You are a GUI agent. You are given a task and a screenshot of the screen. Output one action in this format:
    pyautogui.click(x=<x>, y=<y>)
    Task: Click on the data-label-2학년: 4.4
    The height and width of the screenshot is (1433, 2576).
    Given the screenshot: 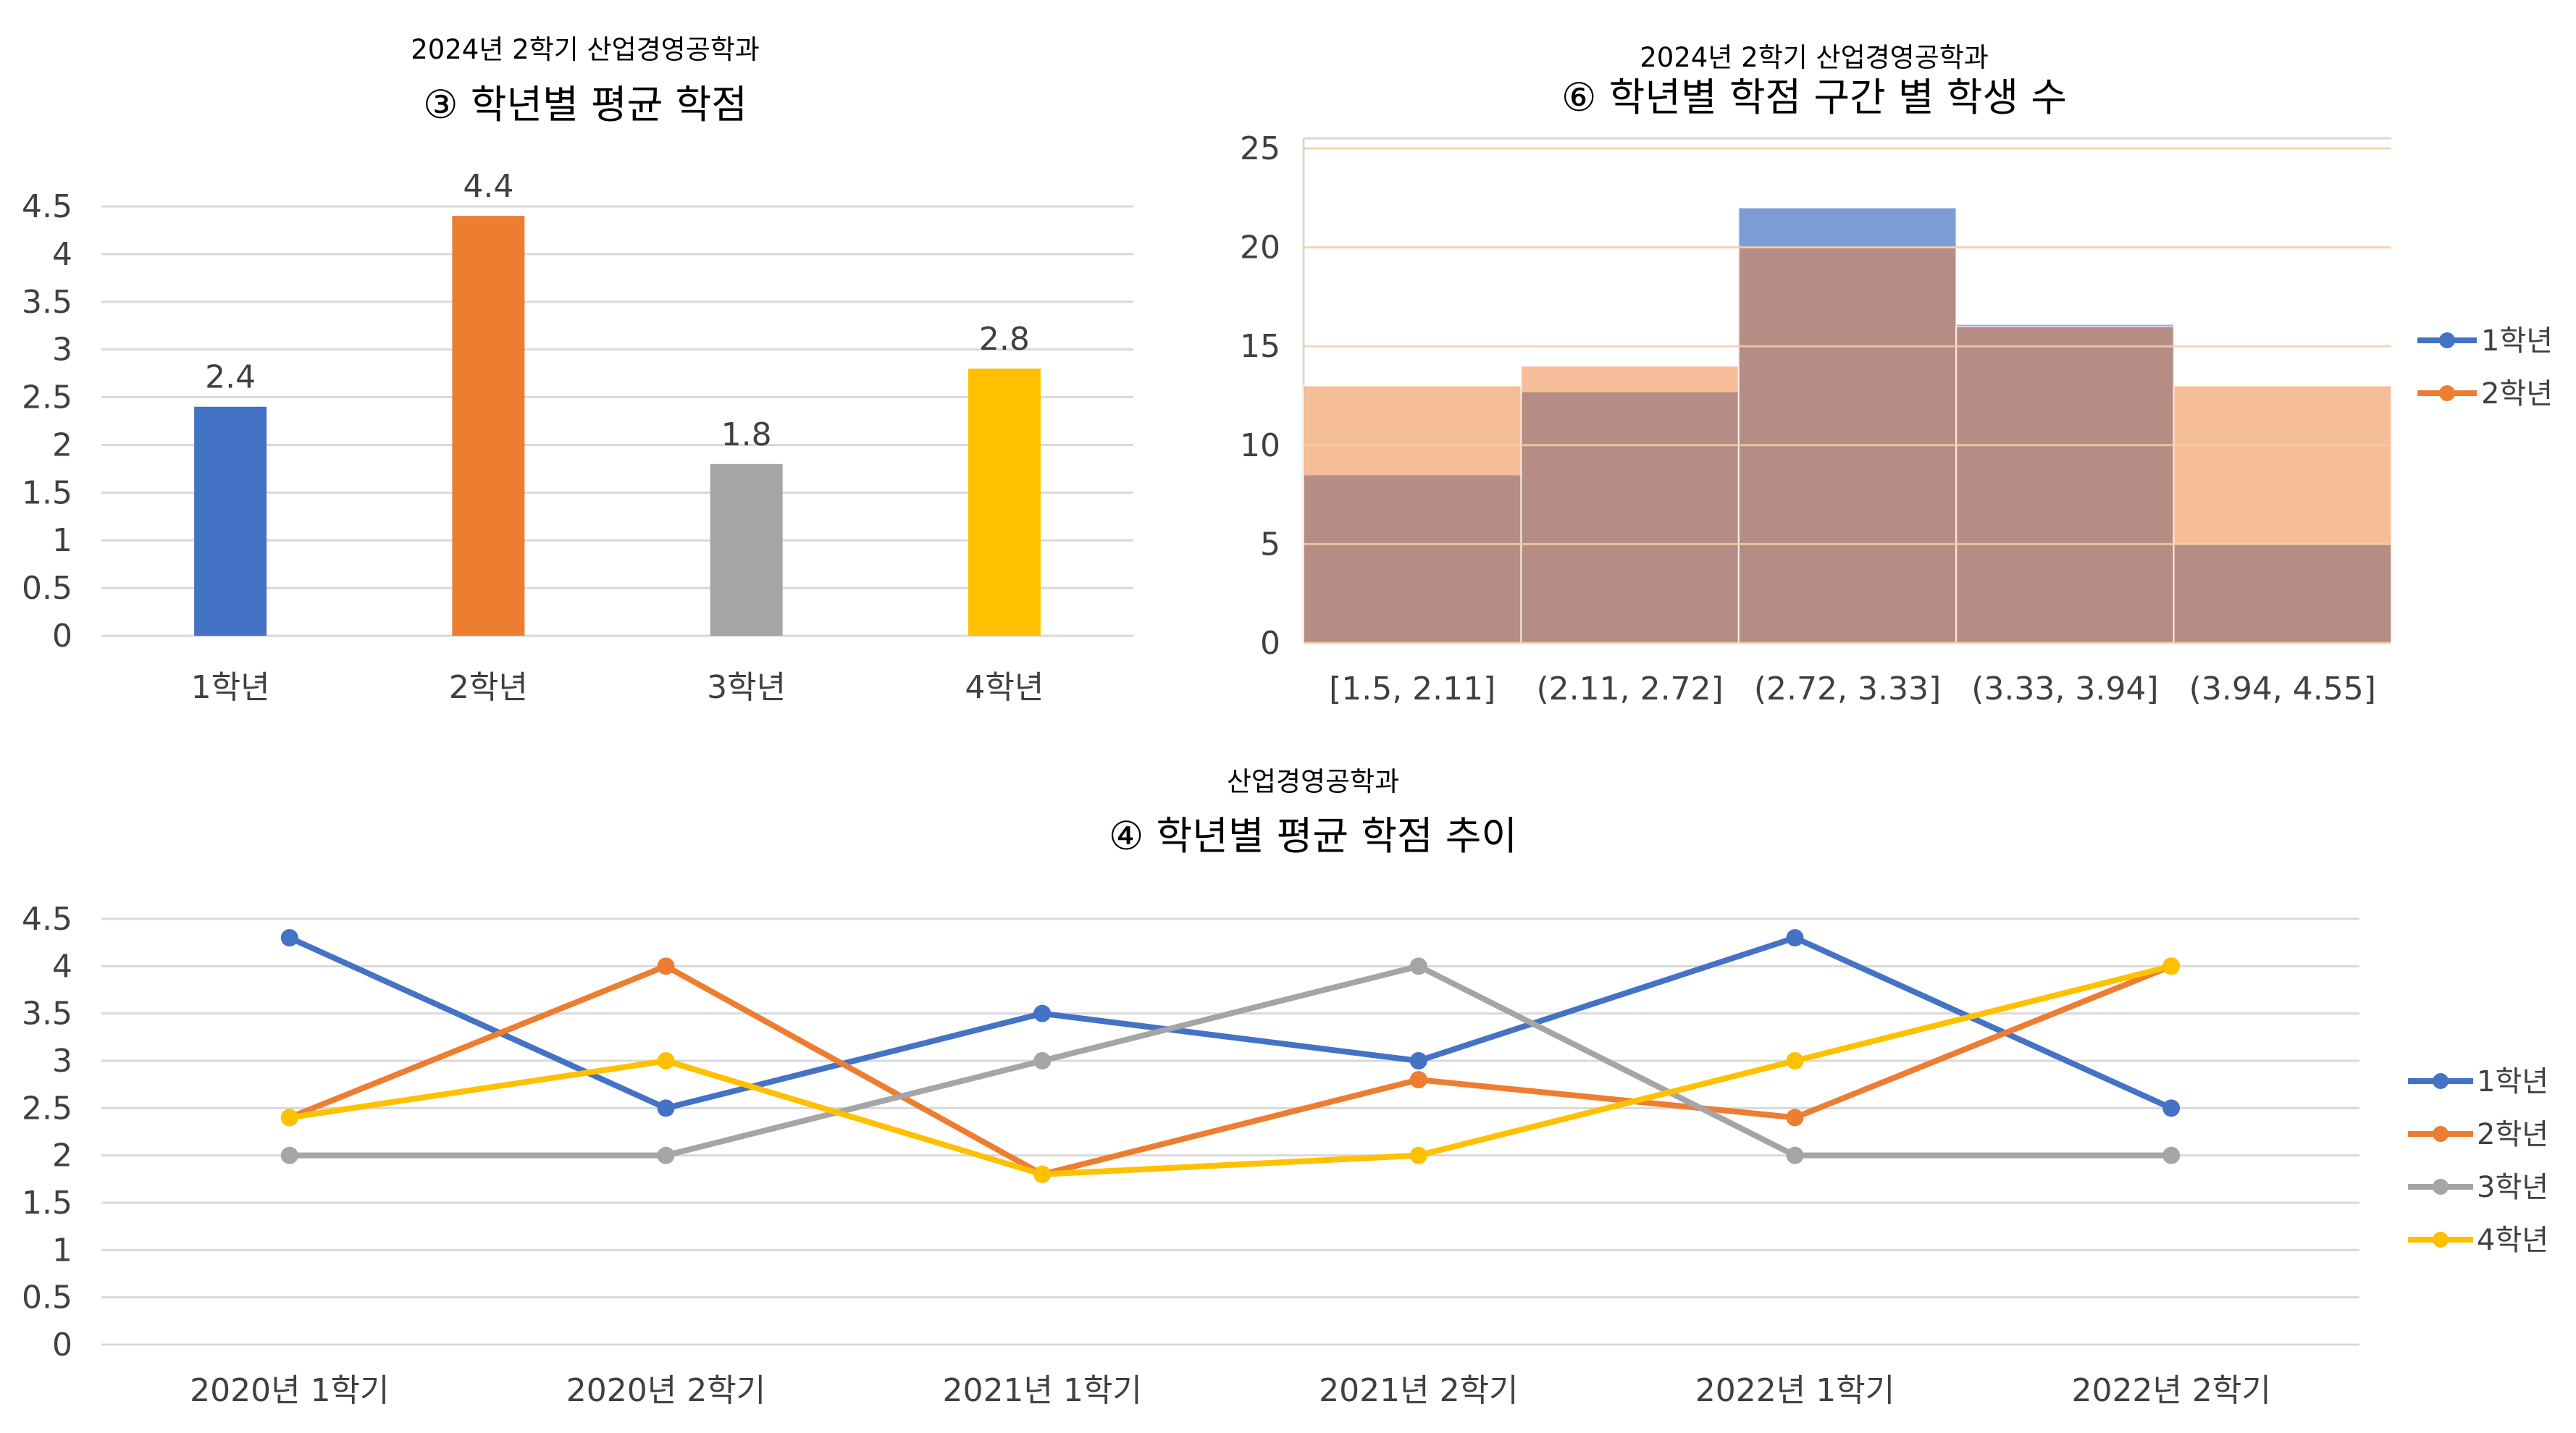 What is the action you would take?
    pyautogui.click(x=488, y=186)
    